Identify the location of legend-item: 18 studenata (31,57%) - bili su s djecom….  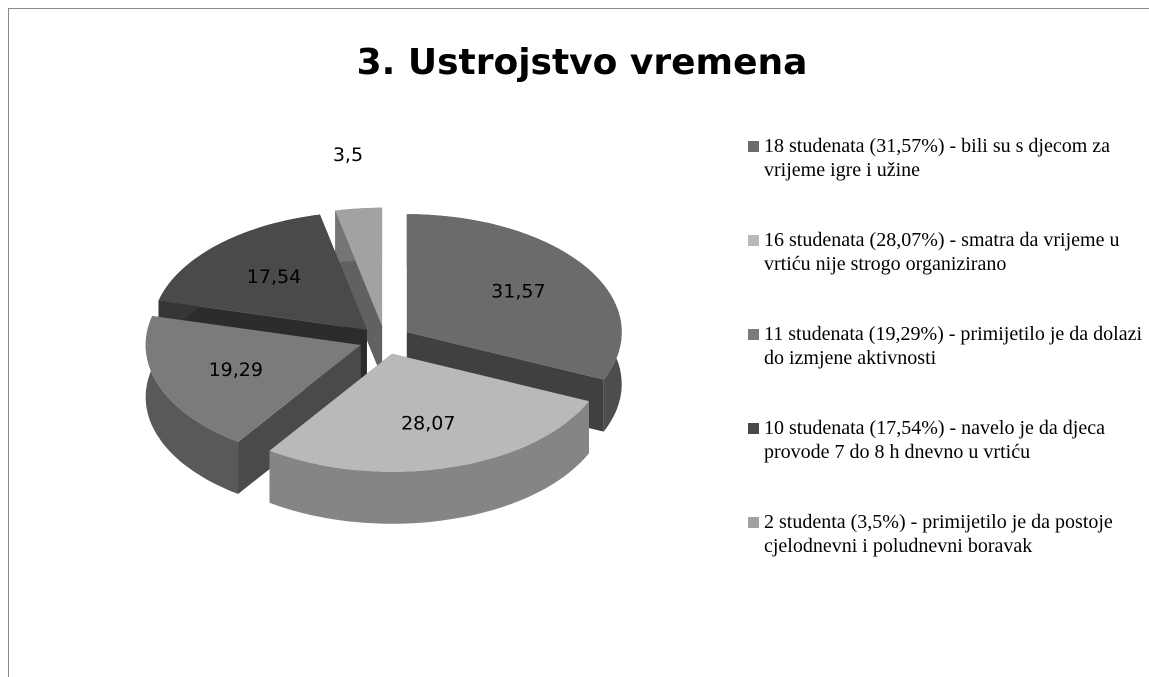
(948, 181).